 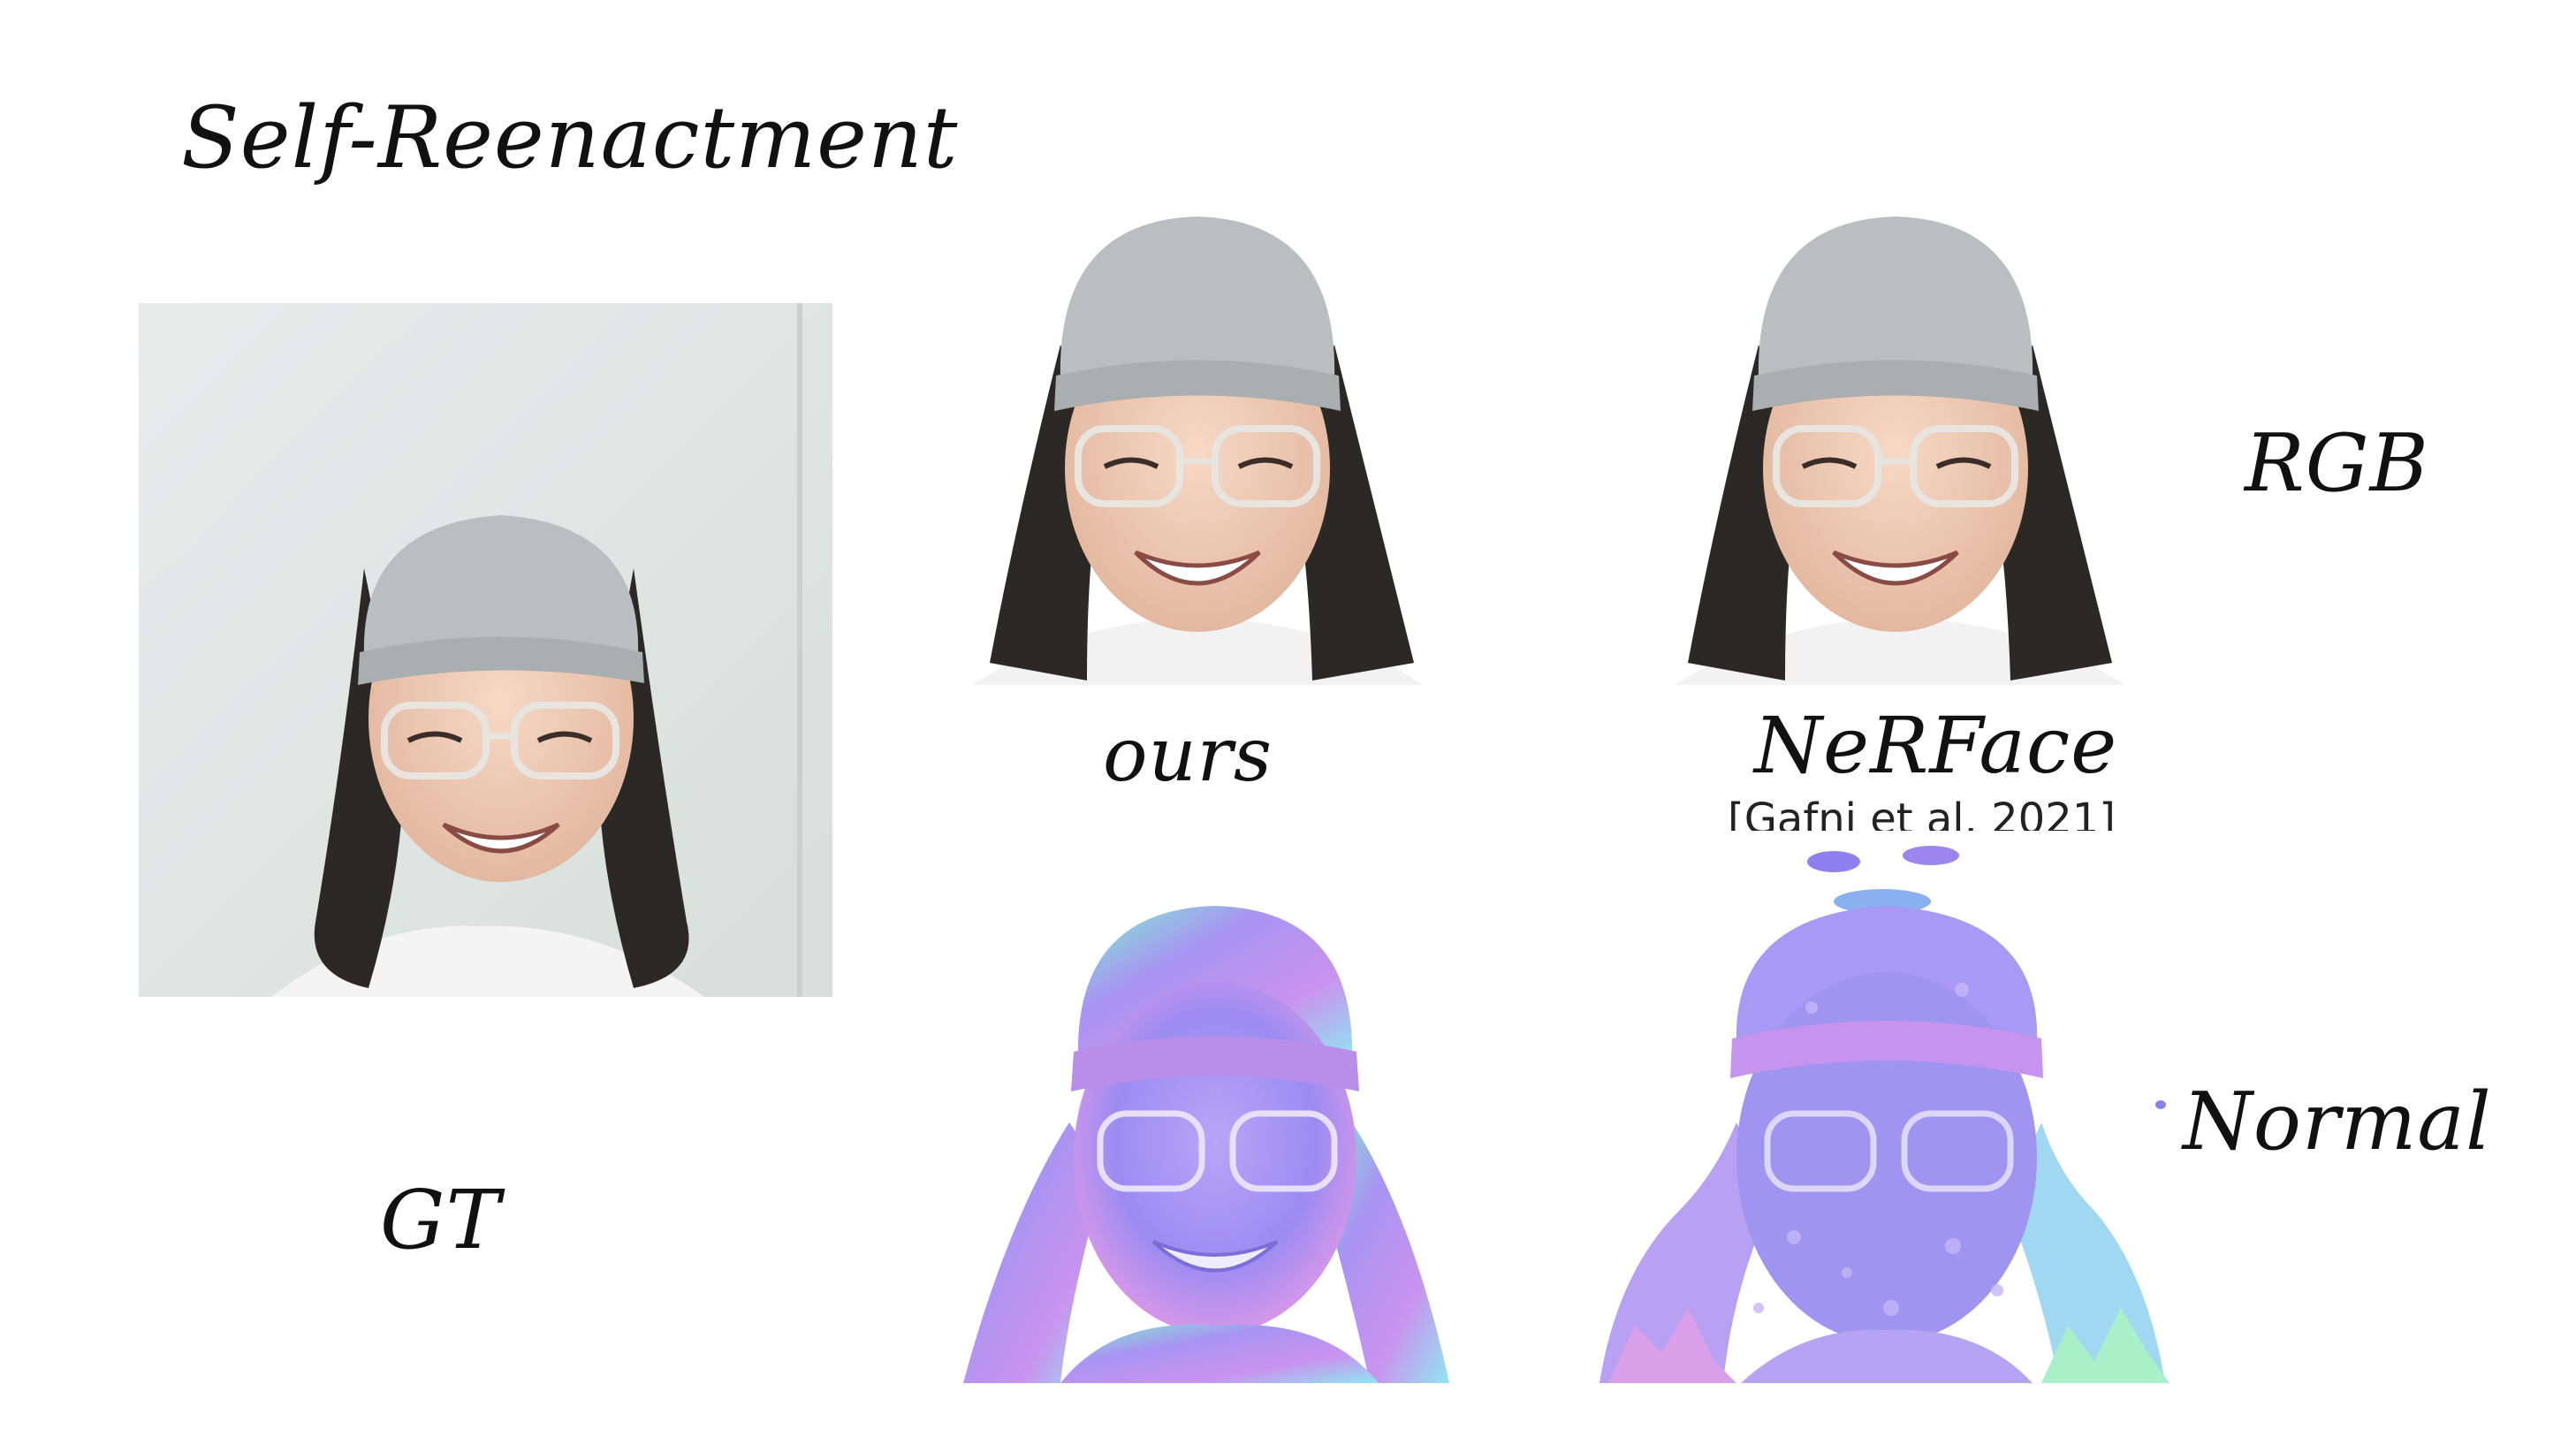 I want to click on slide-title: Self-Reenactment, so click(x=570, y=137).